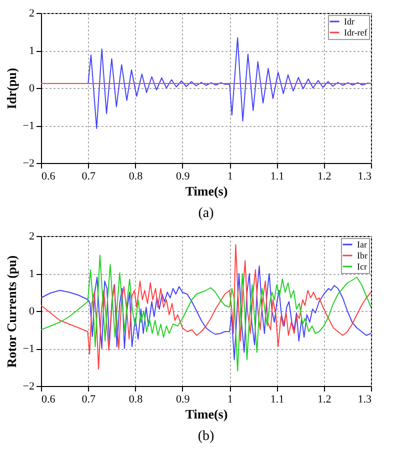 The image size is (408, 464). I want to click on y-axis-title: Rotor Currents (pu), so click(11, 311).